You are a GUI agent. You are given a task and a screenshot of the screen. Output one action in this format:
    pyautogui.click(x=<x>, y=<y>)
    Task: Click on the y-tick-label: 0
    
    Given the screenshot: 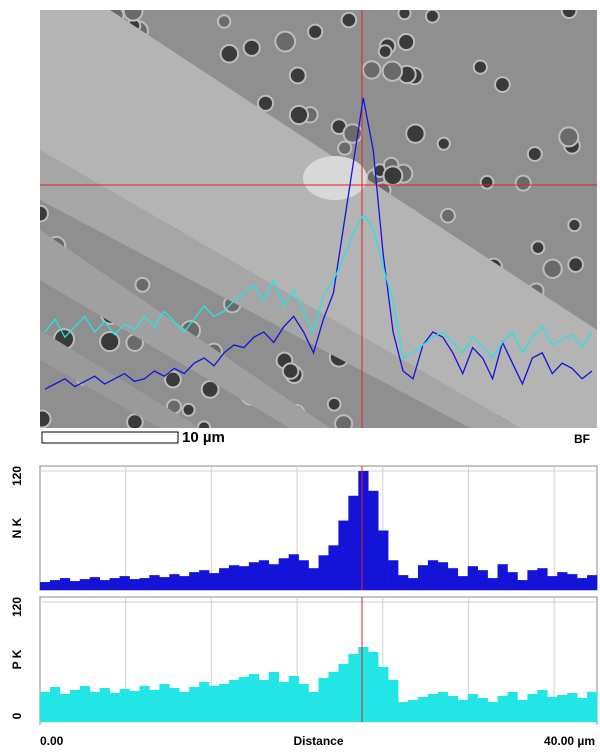 What is the action you would take?
    pyautogui.click(x=17, y=715)
    